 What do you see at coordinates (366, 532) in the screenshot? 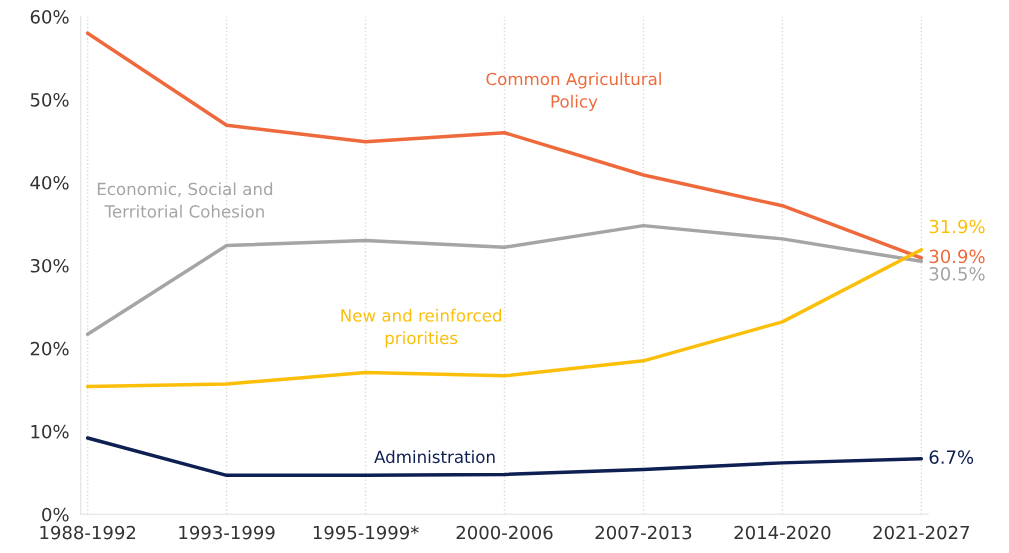
I see `x-tick-label: 1995-1999*` at bounding box center [366, 532].